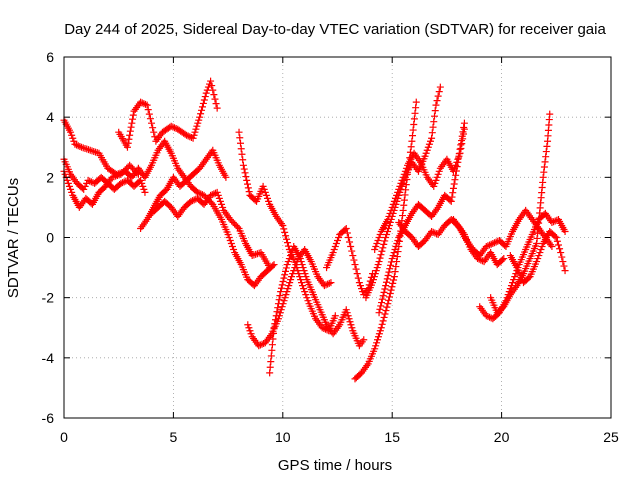 The width and height of the screenshot is (640, 480). What do you see at coordinates (174, 437) in the screenshot?
I see `x-tick-label: 5` at bounding box center [174, 437].